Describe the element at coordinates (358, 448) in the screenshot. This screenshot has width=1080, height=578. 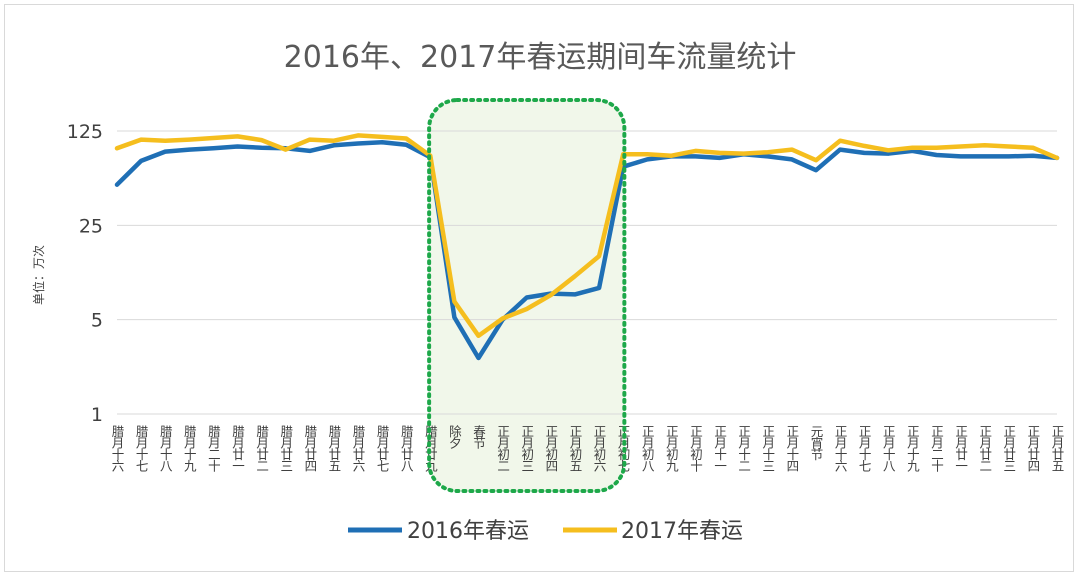
I see `x-tick-label: 腊月廿六` at that location.